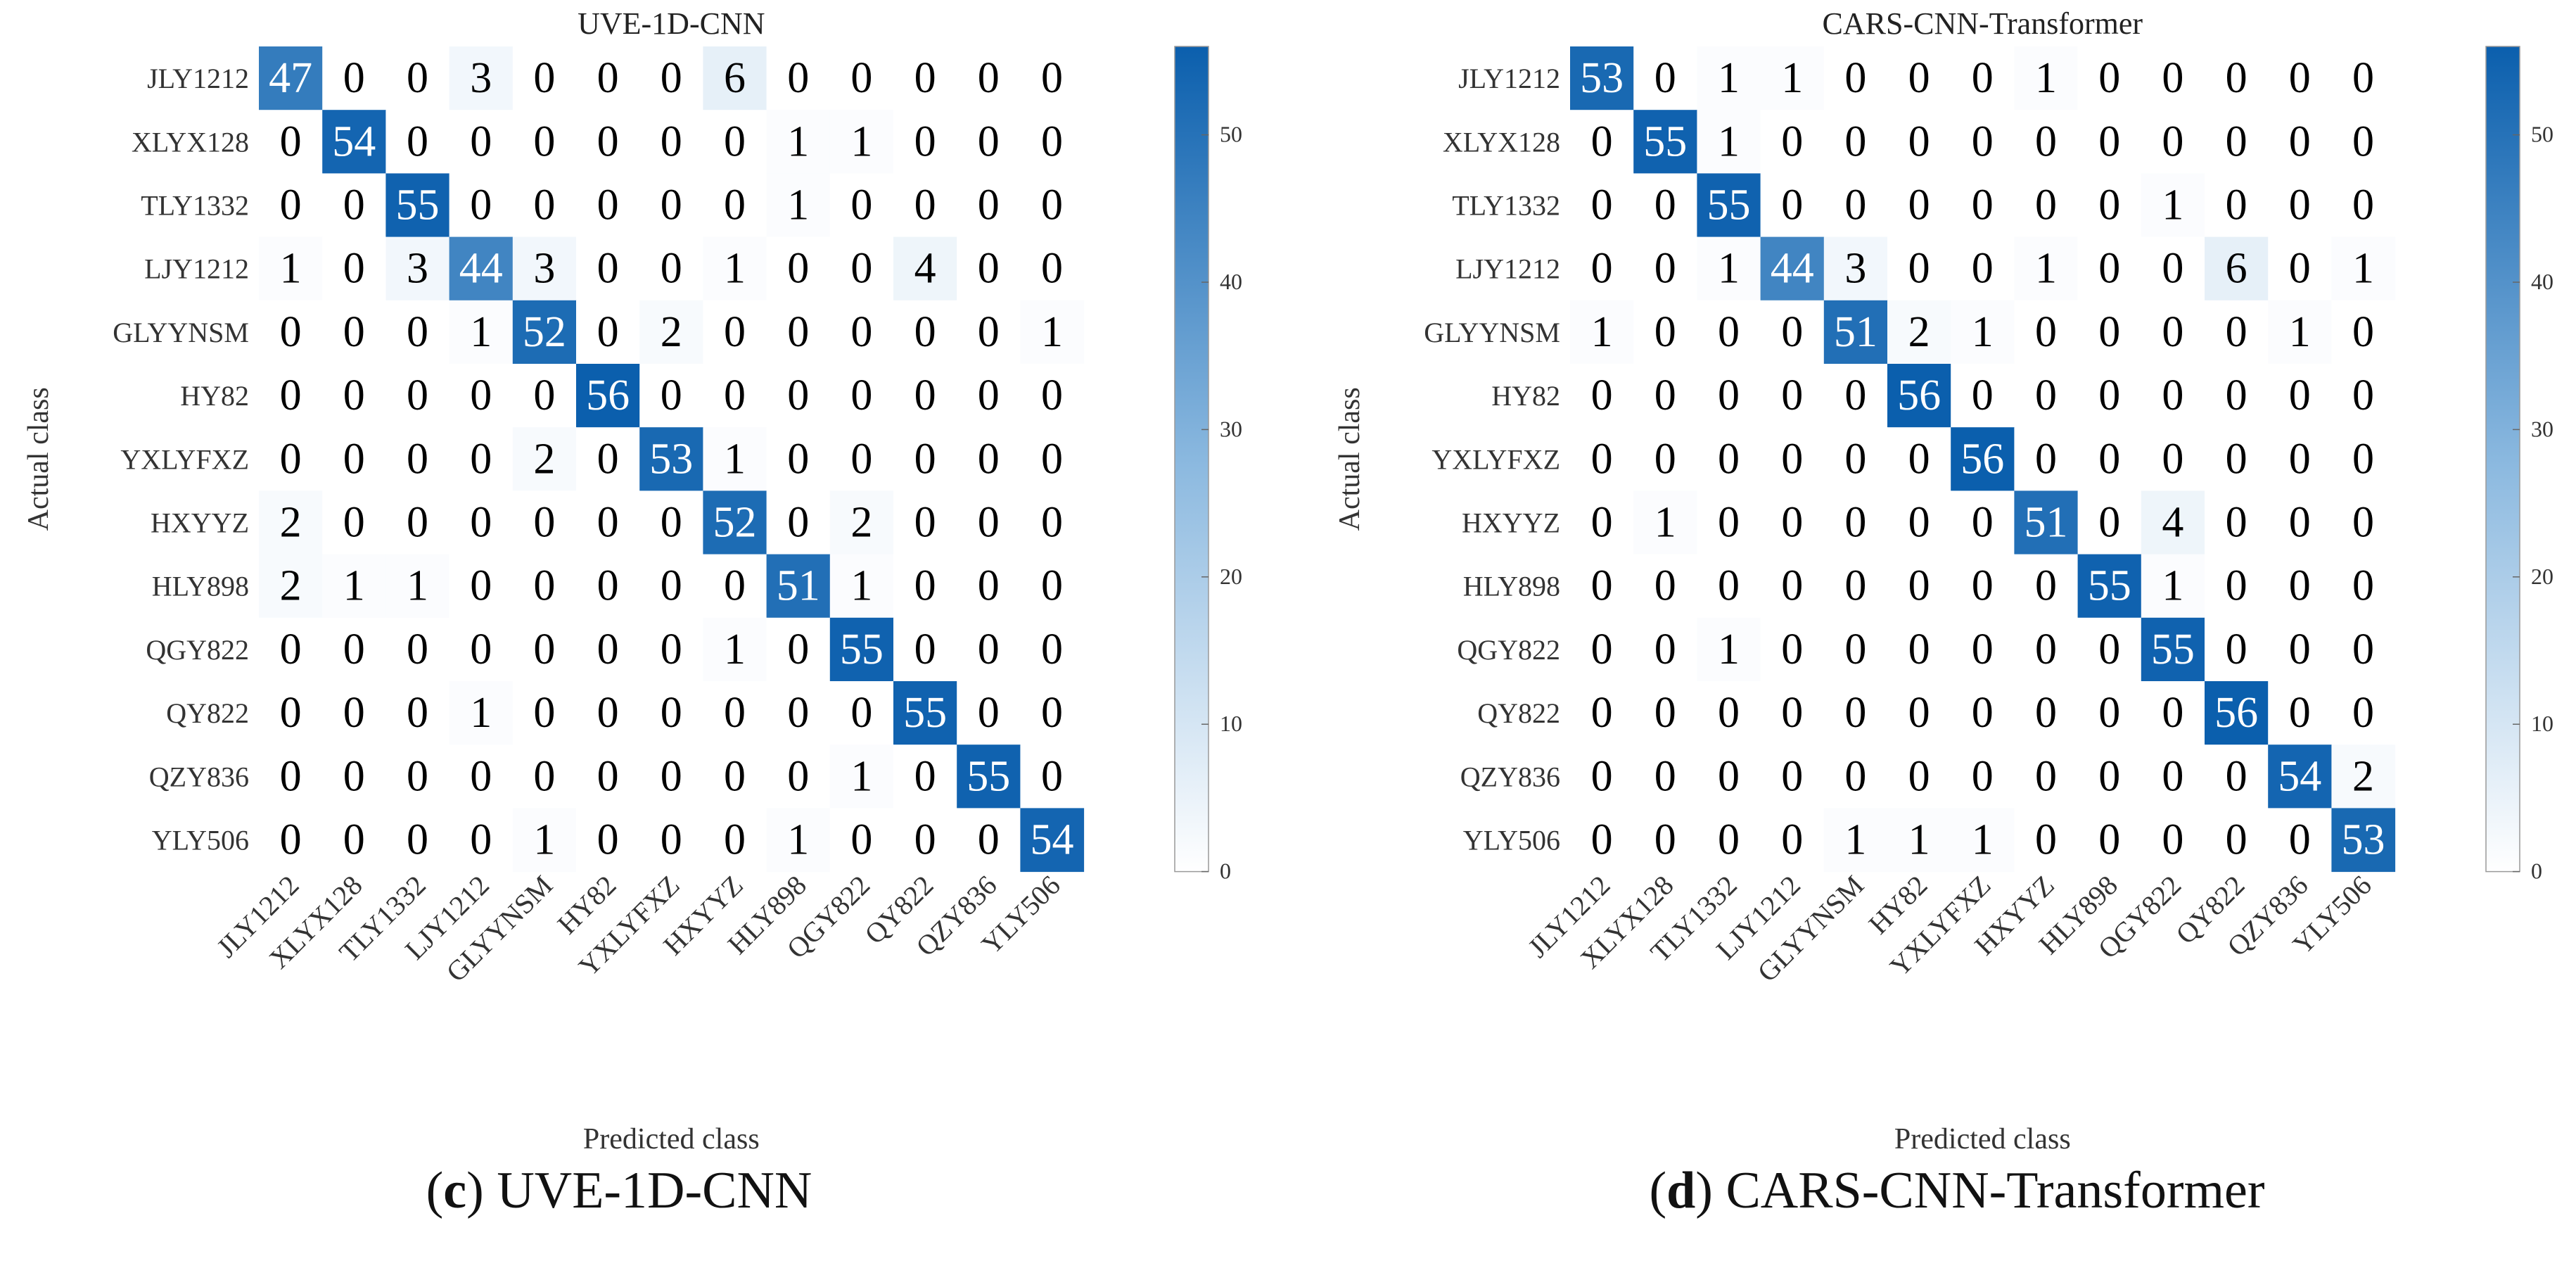 This screenshot has width=2576, height=1261. Describe the element at coordinates (925, 269) in the screenshot. I see `cell-value-label: 4` at that location.